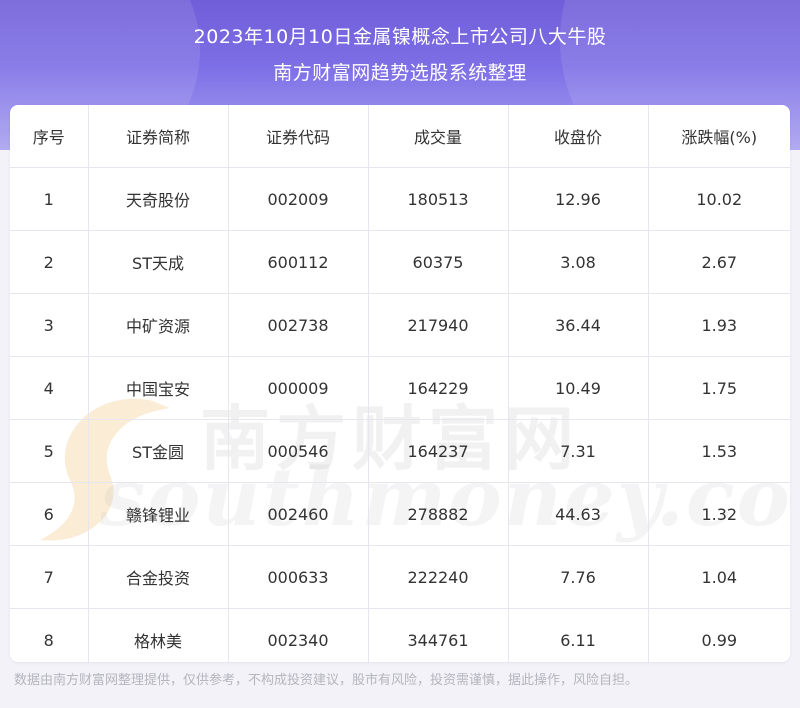 The width and height of the screenshot is (800, 708). Describe the element at coordinates (49, 325) in the screenshot. I see `cell-index: 3` at that location.